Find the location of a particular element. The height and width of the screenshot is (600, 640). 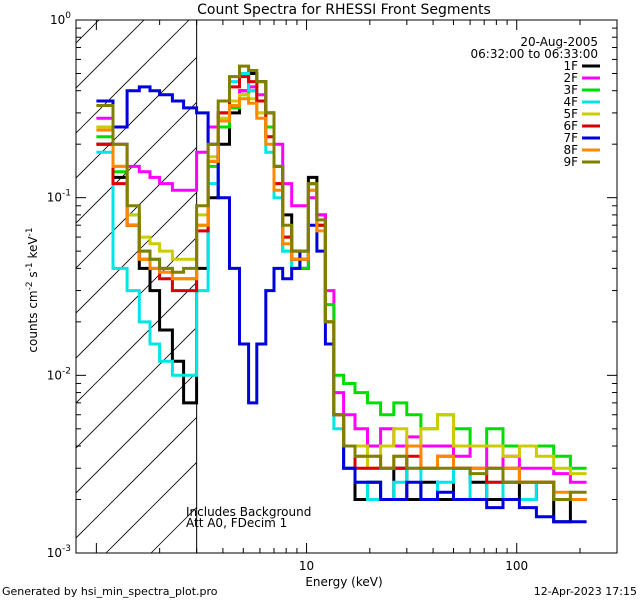

footer-generated-by: Generated by hsi_min_spectra_plot.pro is located at coordinates (110, 591).